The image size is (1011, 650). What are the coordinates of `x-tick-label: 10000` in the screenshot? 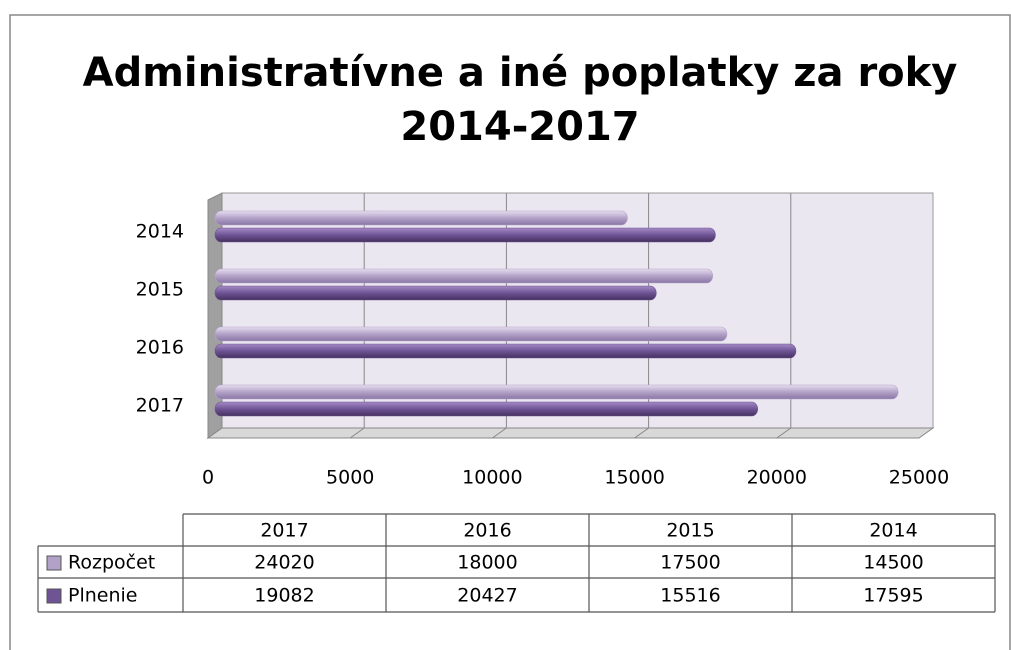 It's located at (492, 478).